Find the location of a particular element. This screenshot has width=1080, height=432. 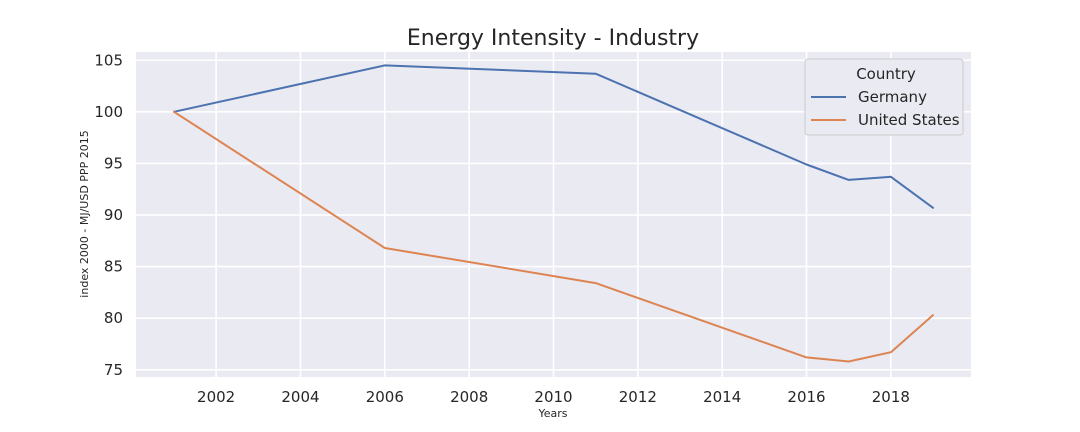

y-tick-label: 75 is located at coordinates (113, 370).